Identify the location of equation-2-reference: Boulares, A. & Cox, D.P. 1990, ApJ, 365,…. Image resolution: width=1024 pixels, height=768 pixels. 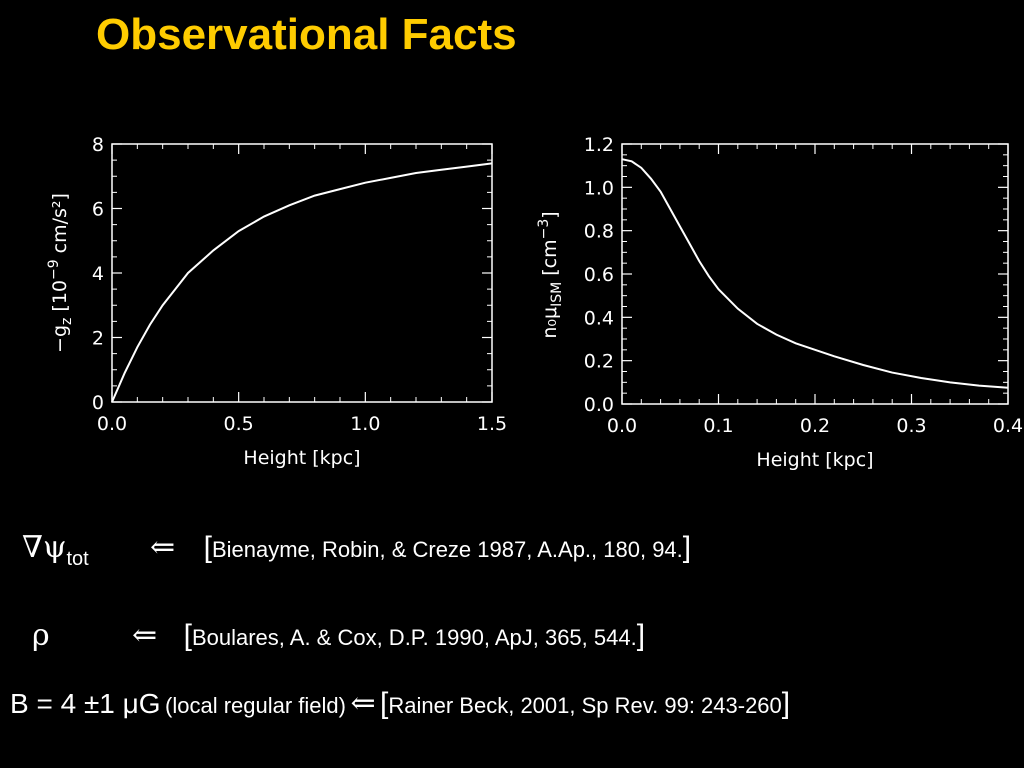
(414, 637).